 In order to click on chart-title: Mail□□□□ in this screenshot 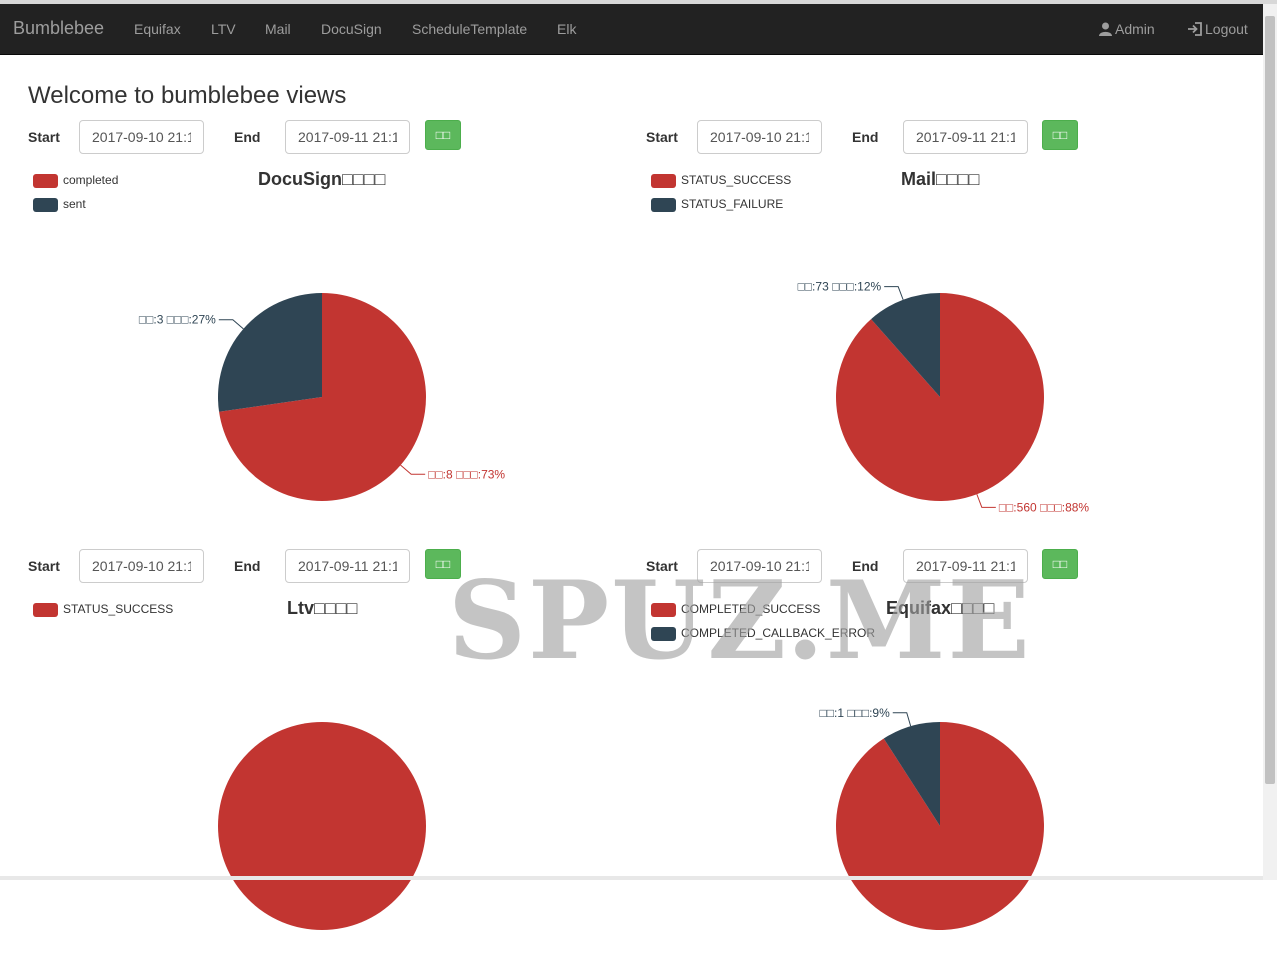, I will do `click(940, 179)`.